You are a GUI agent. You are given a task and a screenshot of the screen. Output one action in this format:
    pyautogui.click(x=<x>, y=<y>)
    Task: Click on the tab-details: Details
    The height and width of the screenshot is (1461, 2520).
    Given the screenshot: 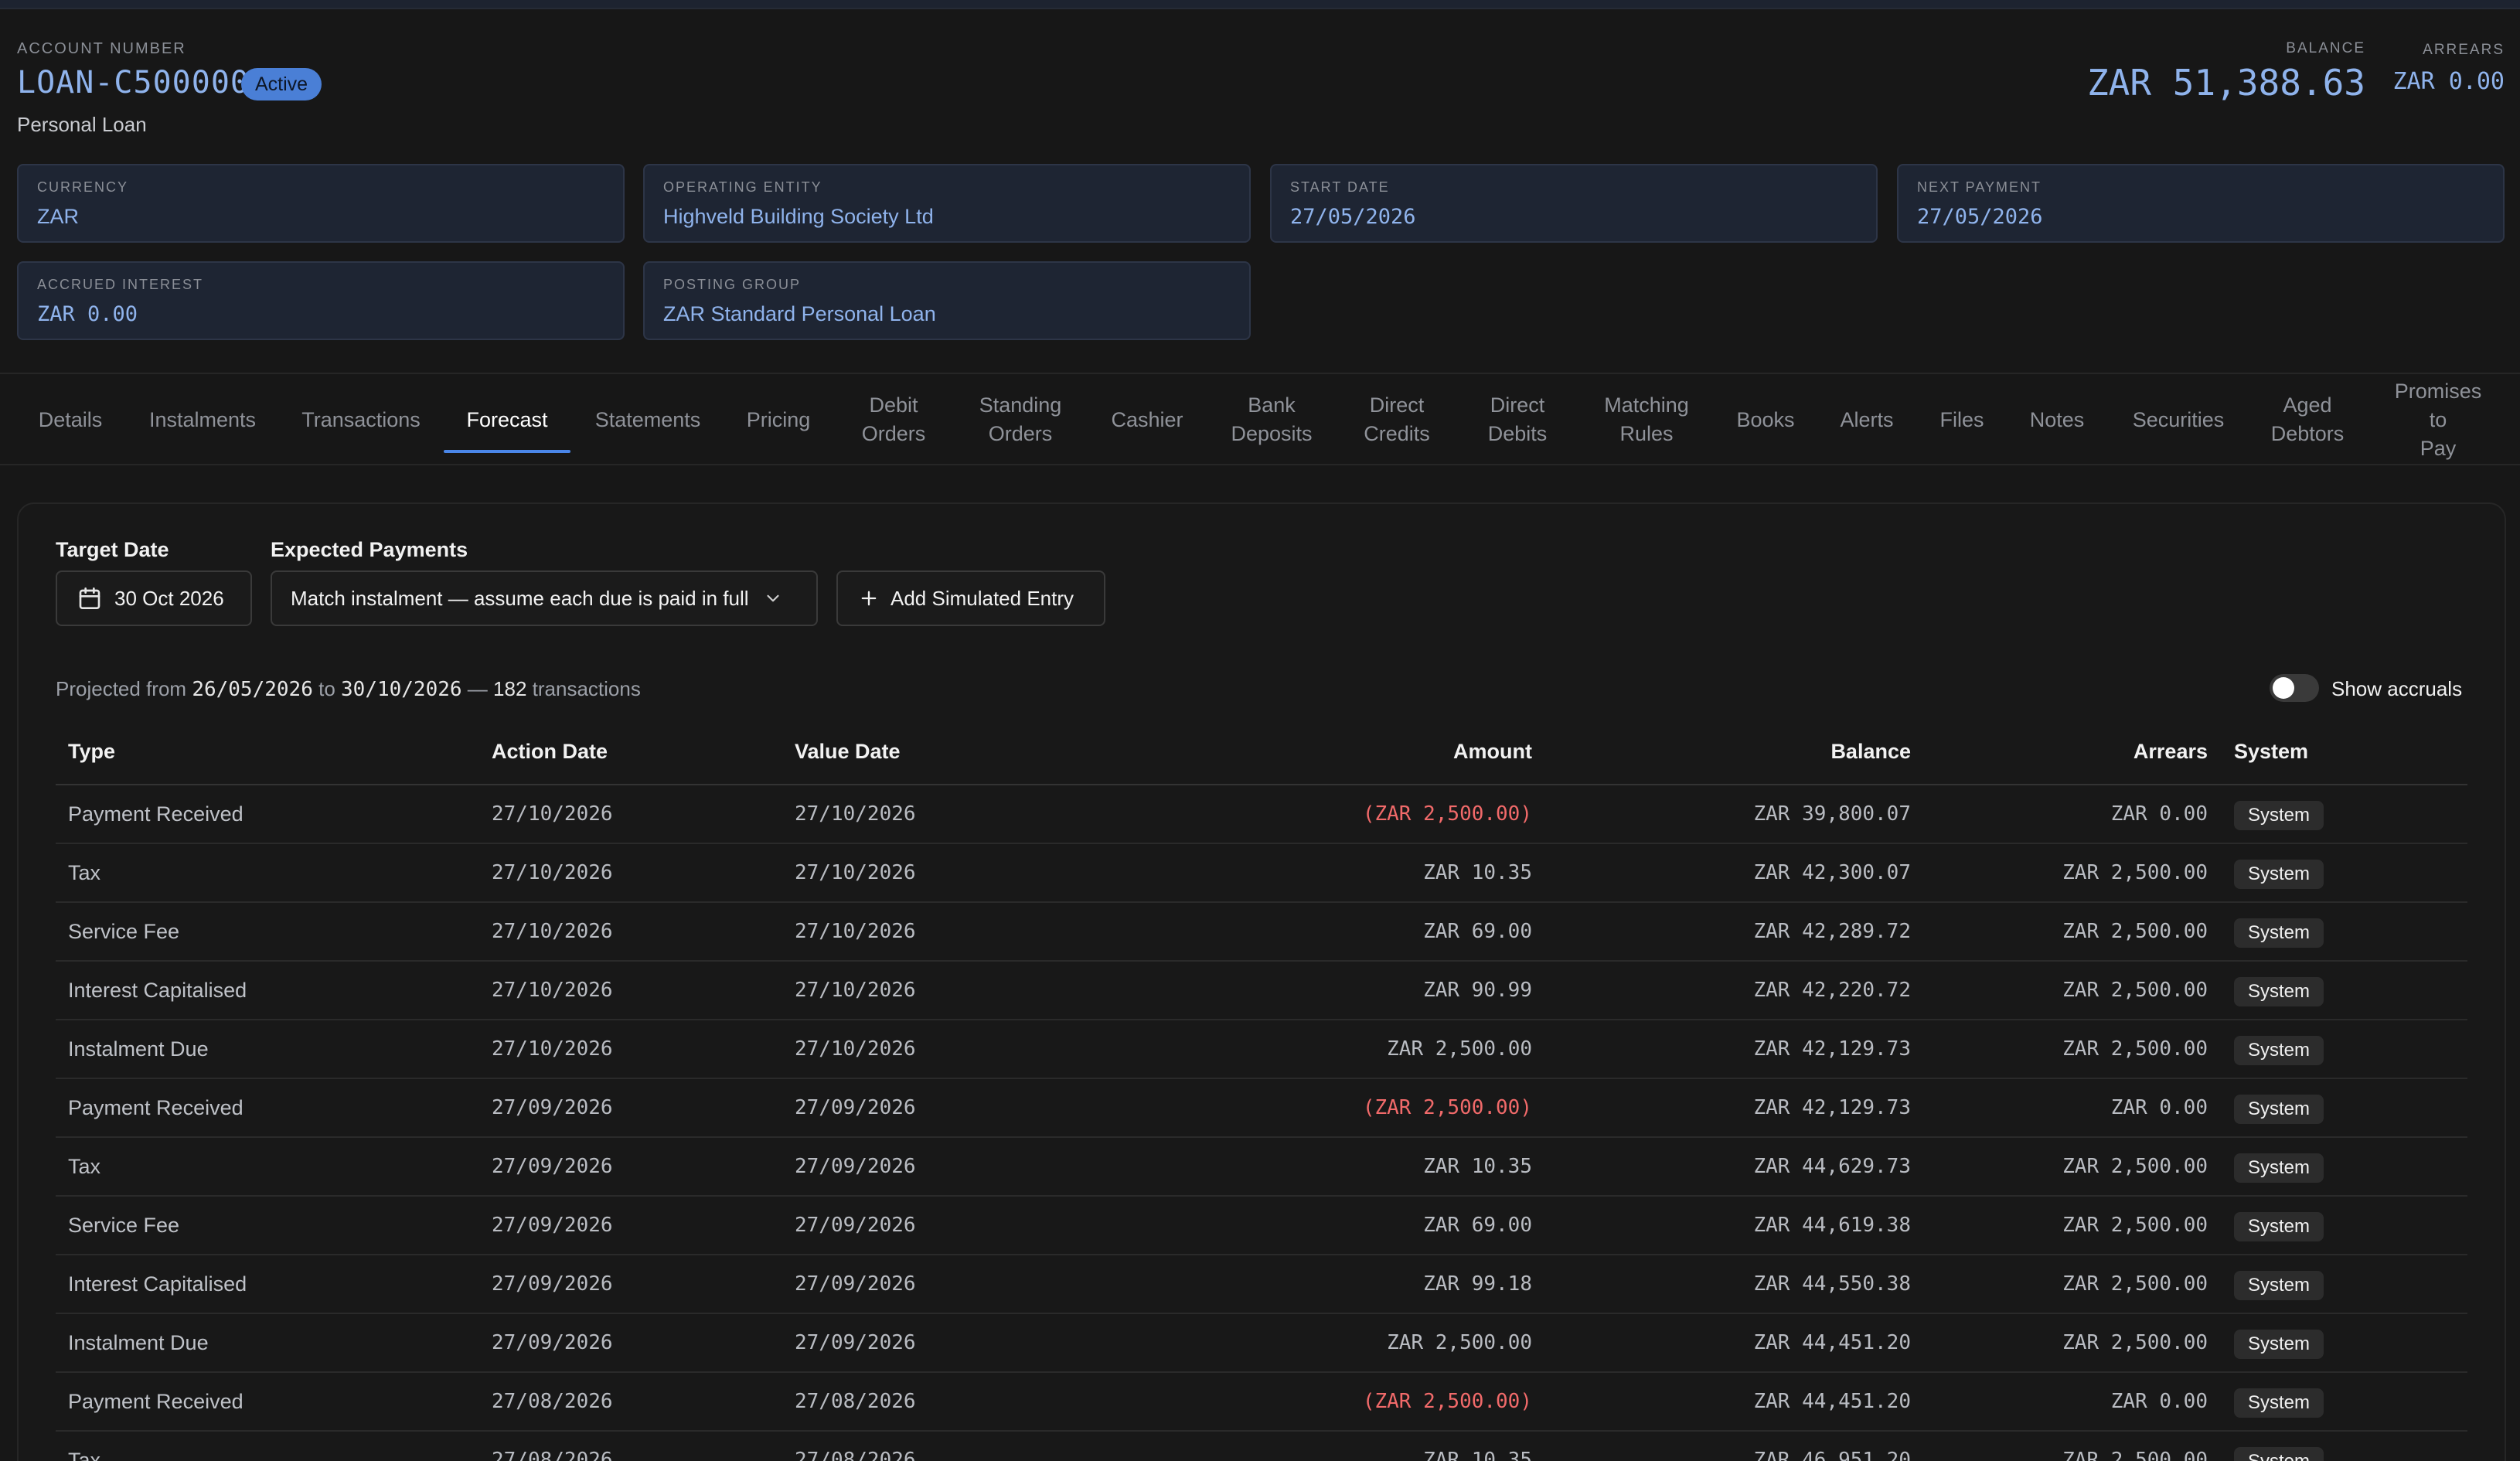 What is the action you would take?
    pyautogui.click(x=70, y=419)
    